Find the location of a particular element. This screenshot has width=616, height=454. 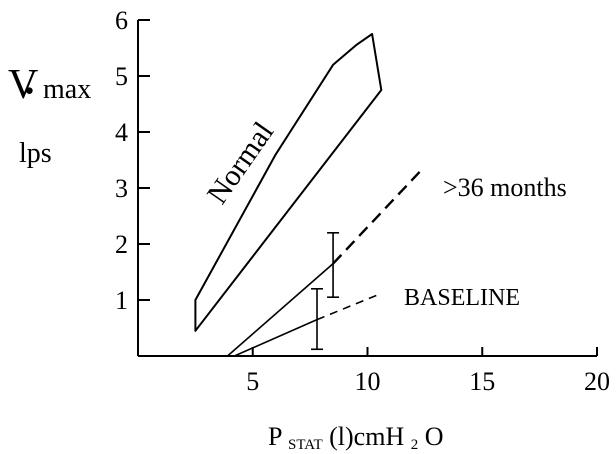

x-tick-label: 15 is located at coordinates (482, 381).